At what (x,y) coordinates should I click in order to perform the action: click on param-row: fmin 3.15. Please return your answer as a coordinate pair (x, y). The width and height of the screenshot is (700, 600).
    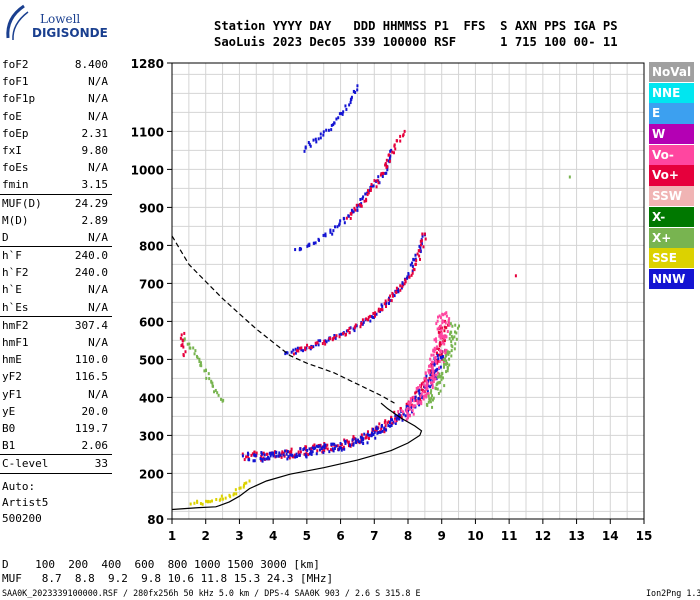
    Looking at the image, I should click on (56, 184).